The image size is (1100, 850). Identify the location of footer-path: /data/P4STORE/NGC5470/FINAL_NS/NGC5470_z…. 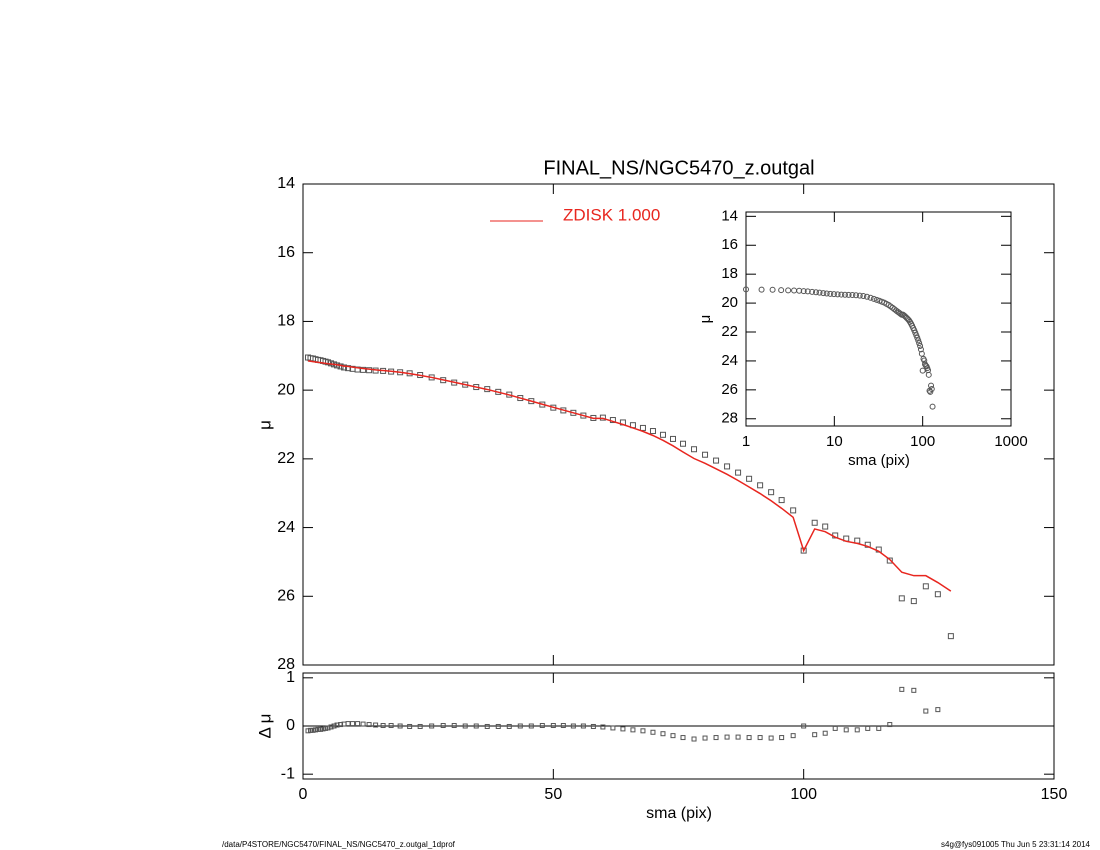
(339, 844).